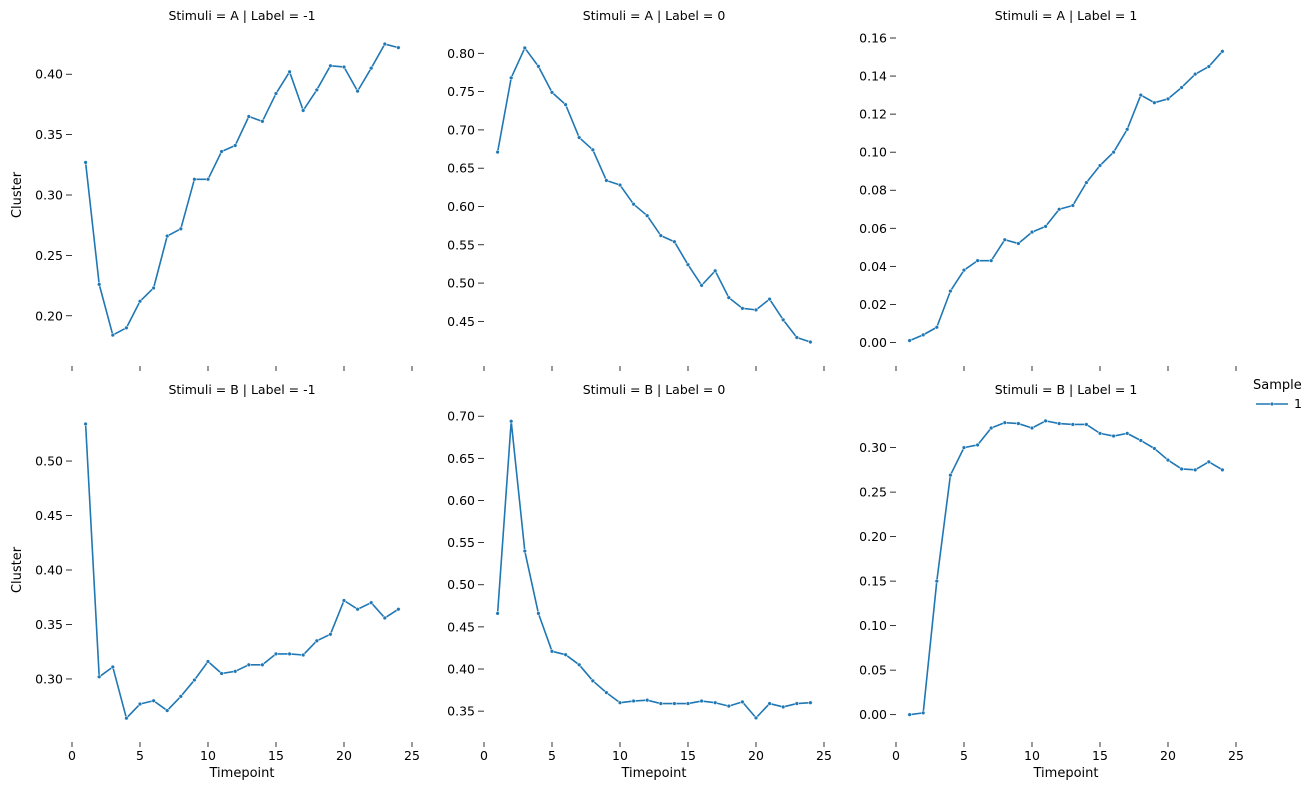 This screenshot has height=790, width=1316. What do you see at coordinates (241, 15) in the screenshot?
I see `facet-title: Stimuli = A | Label = -1` at bounding box center [241, 15].